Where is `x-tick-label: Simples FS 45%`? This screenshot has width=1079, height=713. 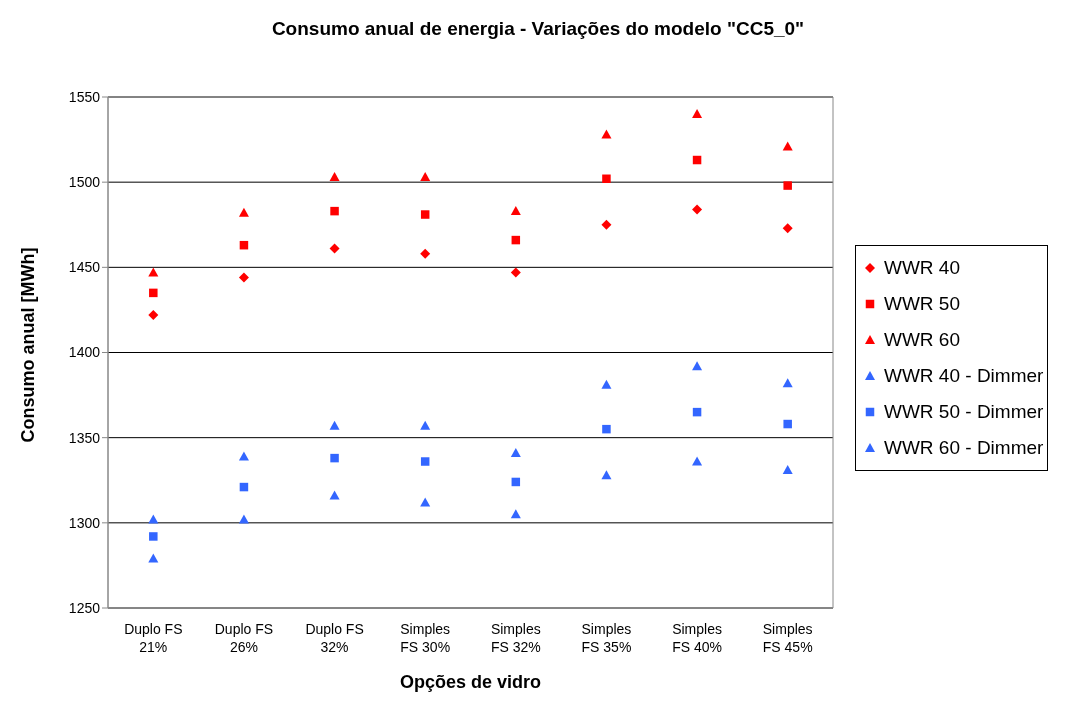 x-tick-label: Simples FS 45% is located at coordinates (787, 638).